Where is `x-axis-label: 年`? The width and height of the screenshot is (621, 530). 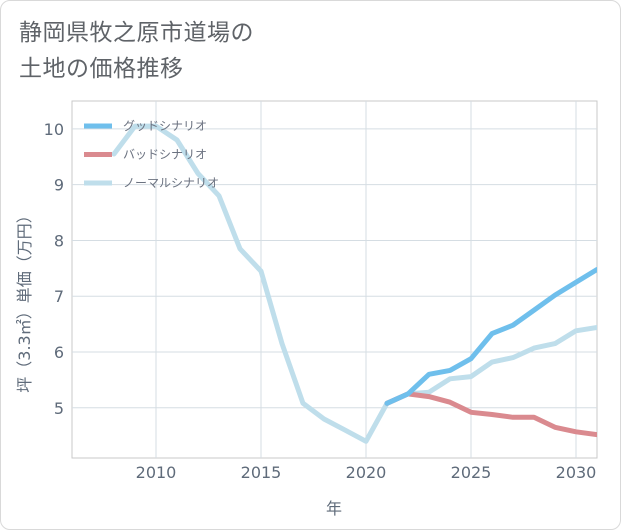
x-axis-label: 年 is located at coordinates (334, 508).